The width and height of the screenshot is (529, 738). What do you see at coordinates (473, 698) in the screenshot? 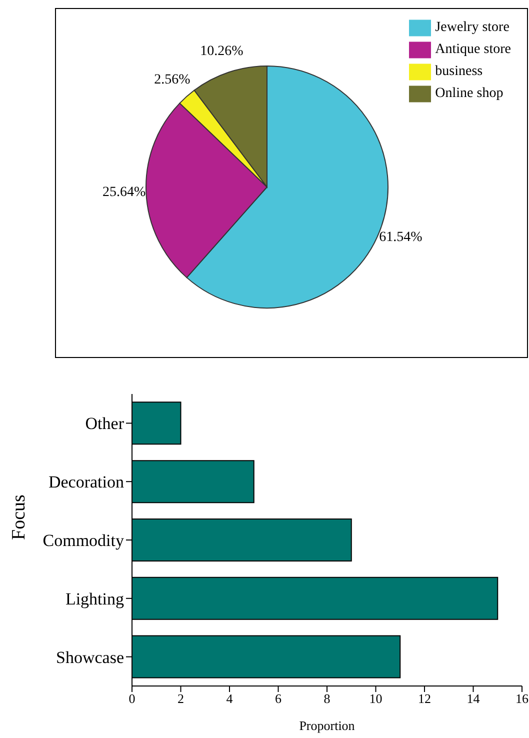
I see `x-tick-label: 14` at bounding box center [473, 698].